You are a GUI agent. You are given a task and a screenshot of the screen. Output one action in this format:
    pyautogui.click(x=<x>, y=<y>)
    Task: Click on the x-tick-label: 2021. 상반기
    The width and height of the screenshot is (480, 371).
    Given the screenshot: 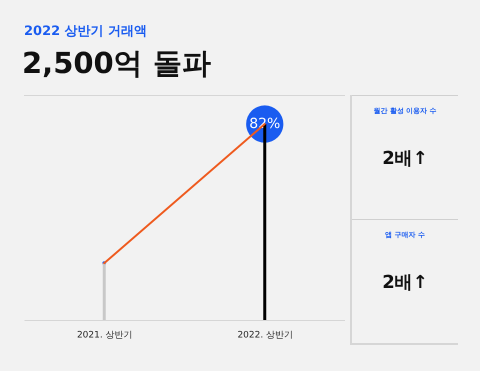 What is the action you would take?
    pyautogui.click(x=104, y=335)
    